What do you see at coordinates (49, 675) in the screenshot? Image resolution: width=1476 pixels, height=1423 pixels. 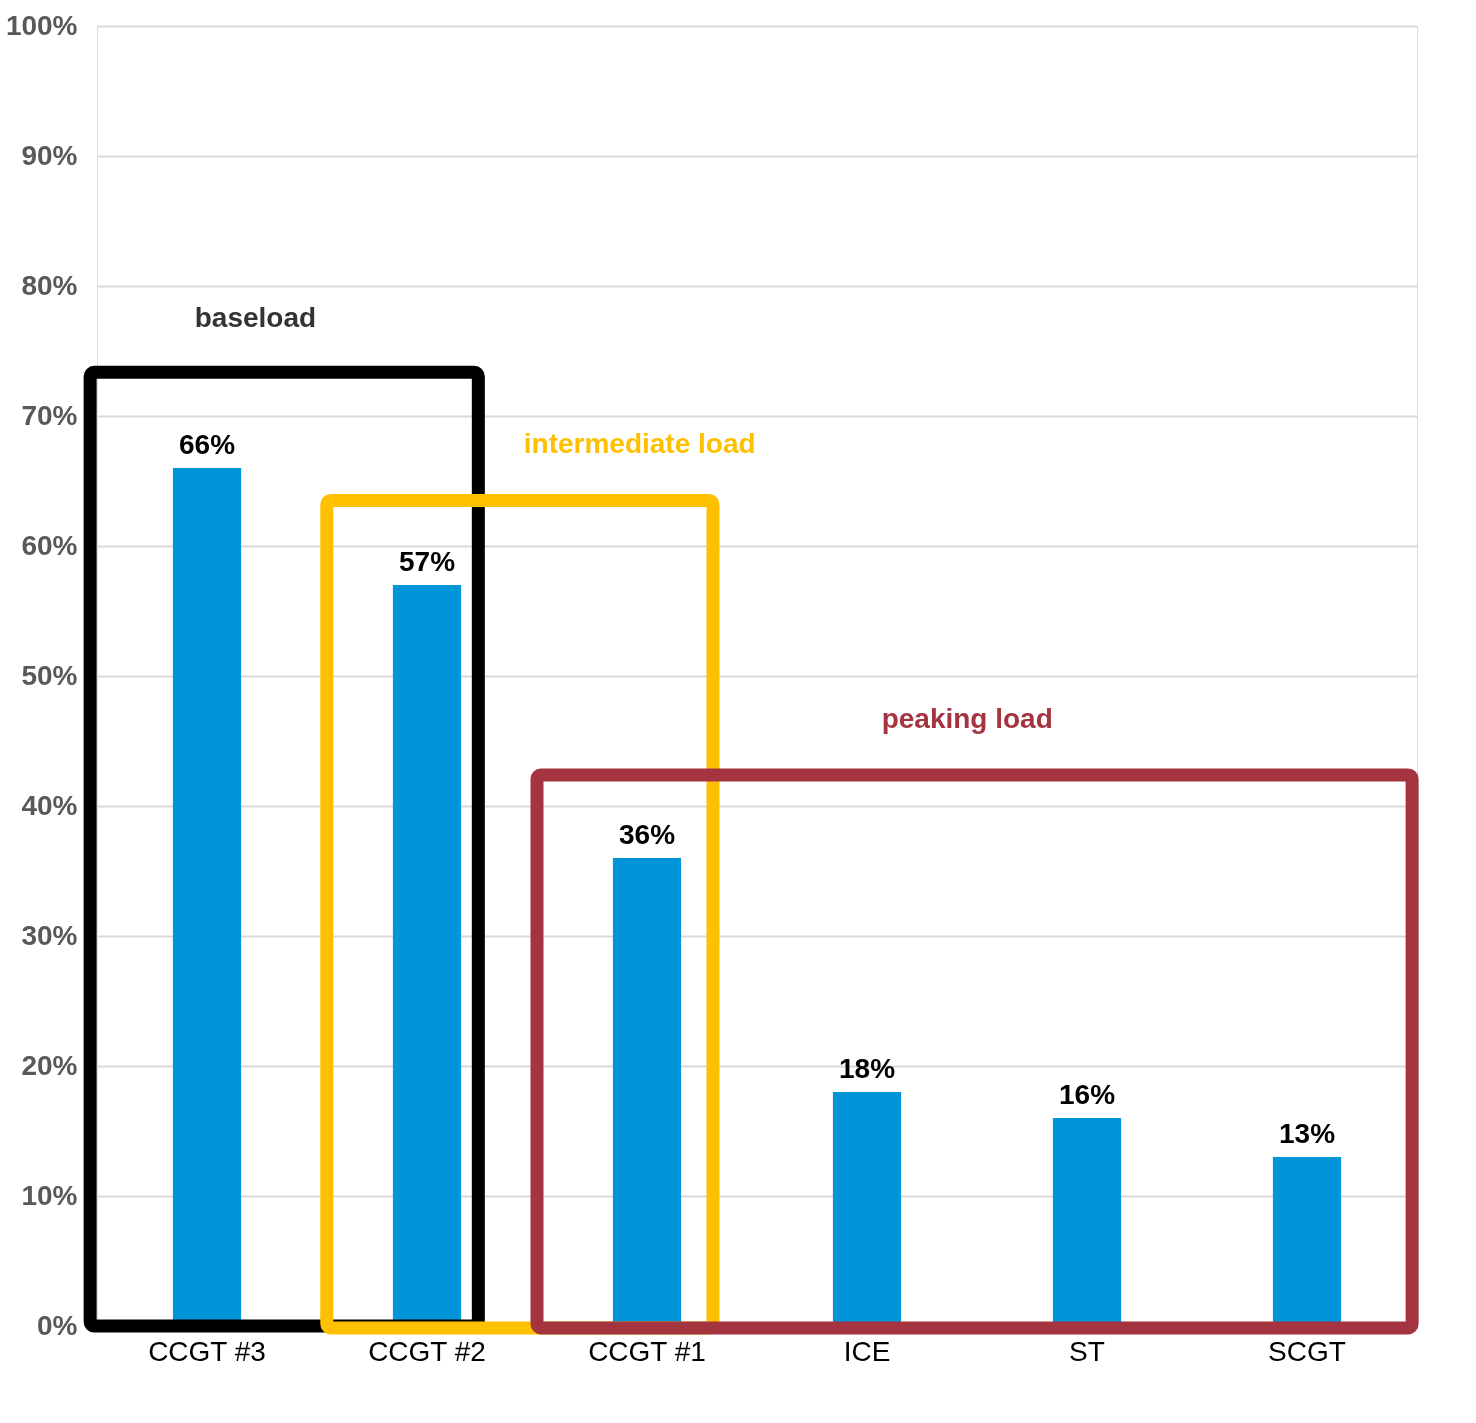 I see `y-tick-label: 50%` at bounding box center [49, 675].